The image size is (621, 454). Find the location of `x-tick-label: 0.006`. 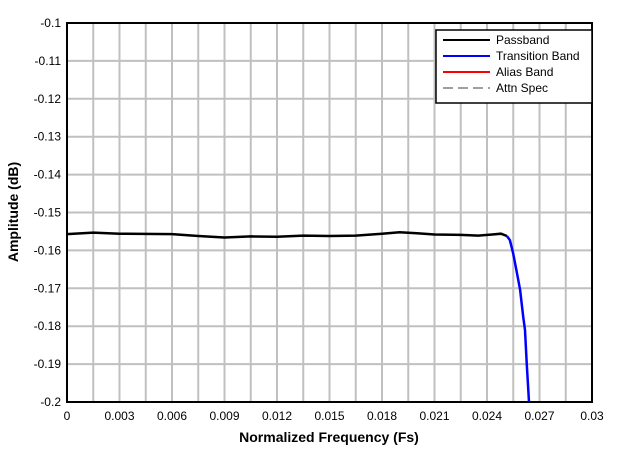

x-tick-label: 0.006 is located at coordinates (172, 416).